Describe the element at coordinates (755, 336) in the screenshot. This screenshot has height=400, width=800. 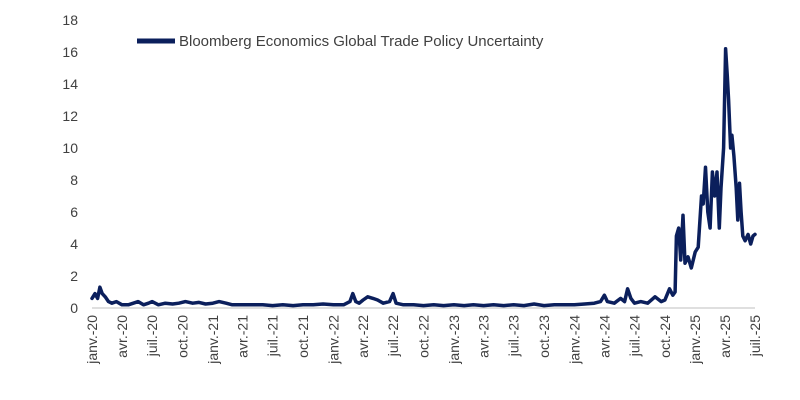
I see `x-tick-label: juil.-25` at that location.